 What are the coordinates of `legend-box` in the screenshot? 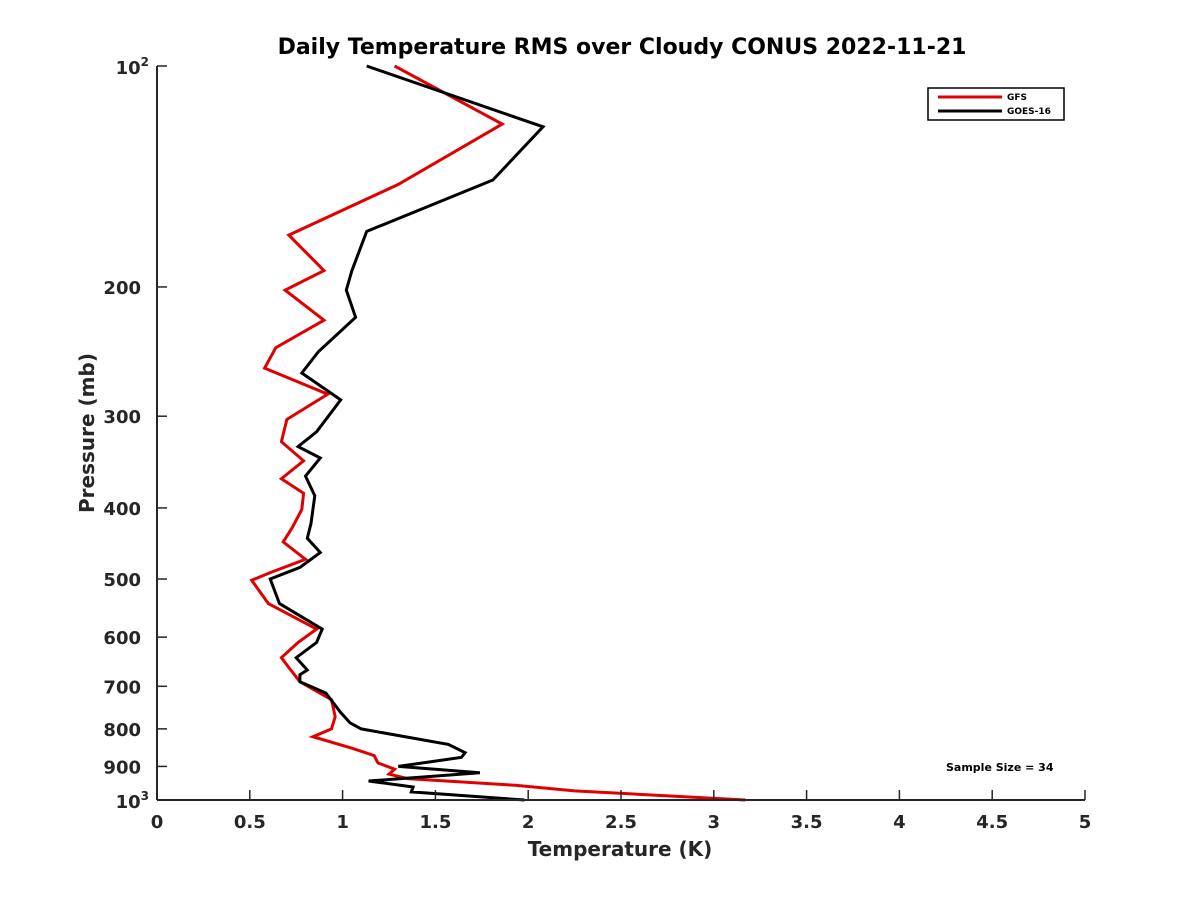 It's located at (996, 104).